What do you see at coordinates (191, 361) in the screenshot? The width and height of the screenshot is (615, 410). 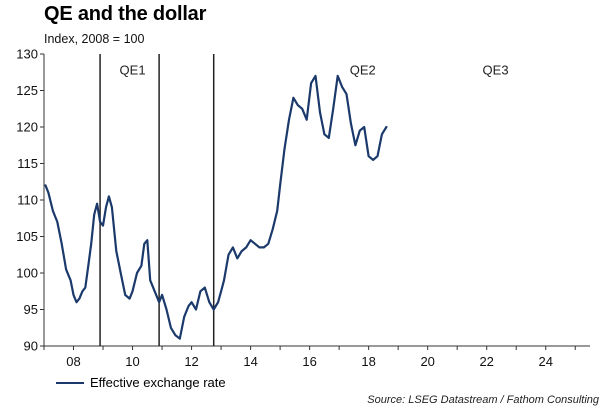 I see `x-tick-label: 12` at bounding box center [191, 361].